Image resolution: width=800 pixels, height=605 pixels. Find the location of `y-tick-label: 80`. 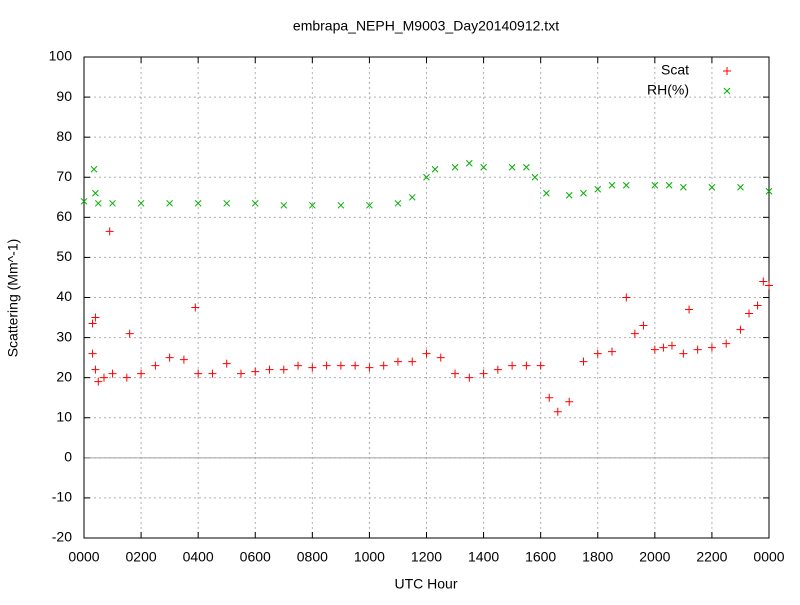

y-tick-label: 80 is located at coordinates (64, 136).